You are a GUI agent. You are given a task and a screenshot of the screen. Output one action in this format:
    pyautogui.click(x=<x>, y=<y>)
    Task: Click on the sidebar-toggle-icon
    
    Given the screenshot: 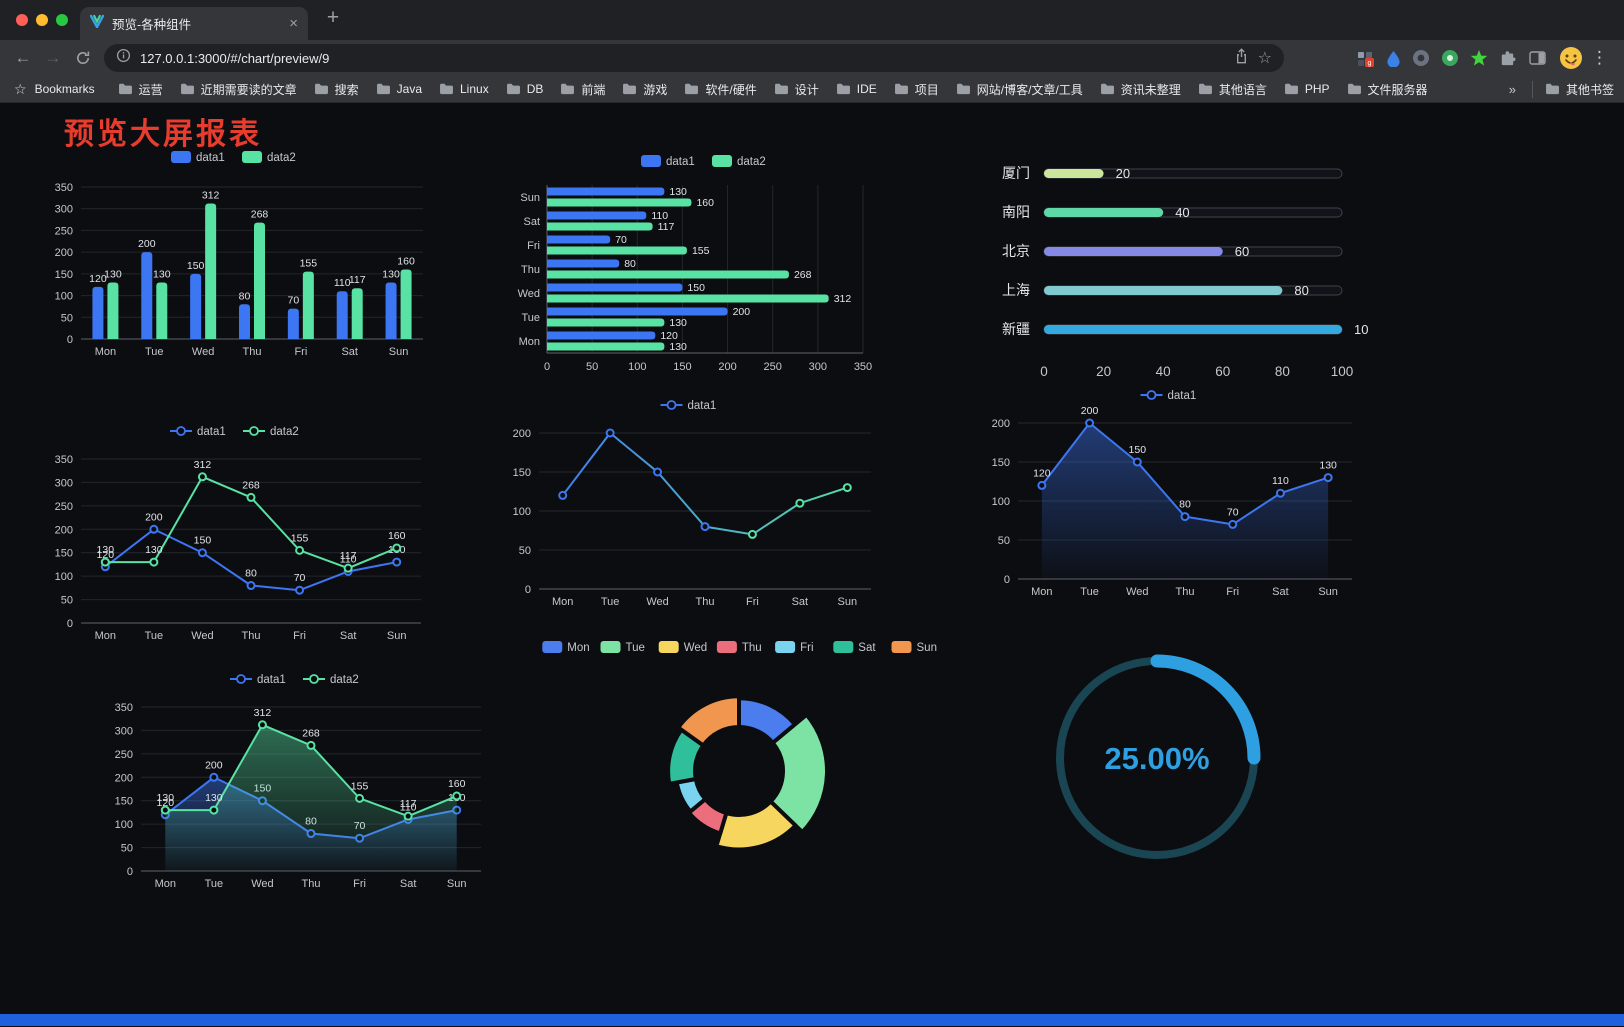 What is the action you would take?
    pyautogui.click(x=1537, y=58)
    